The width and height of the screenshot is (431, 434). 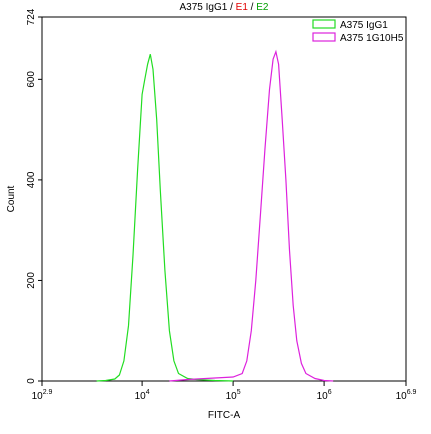 I want to click on x-tick-label: 10⁴, so click(x=142, y=395).